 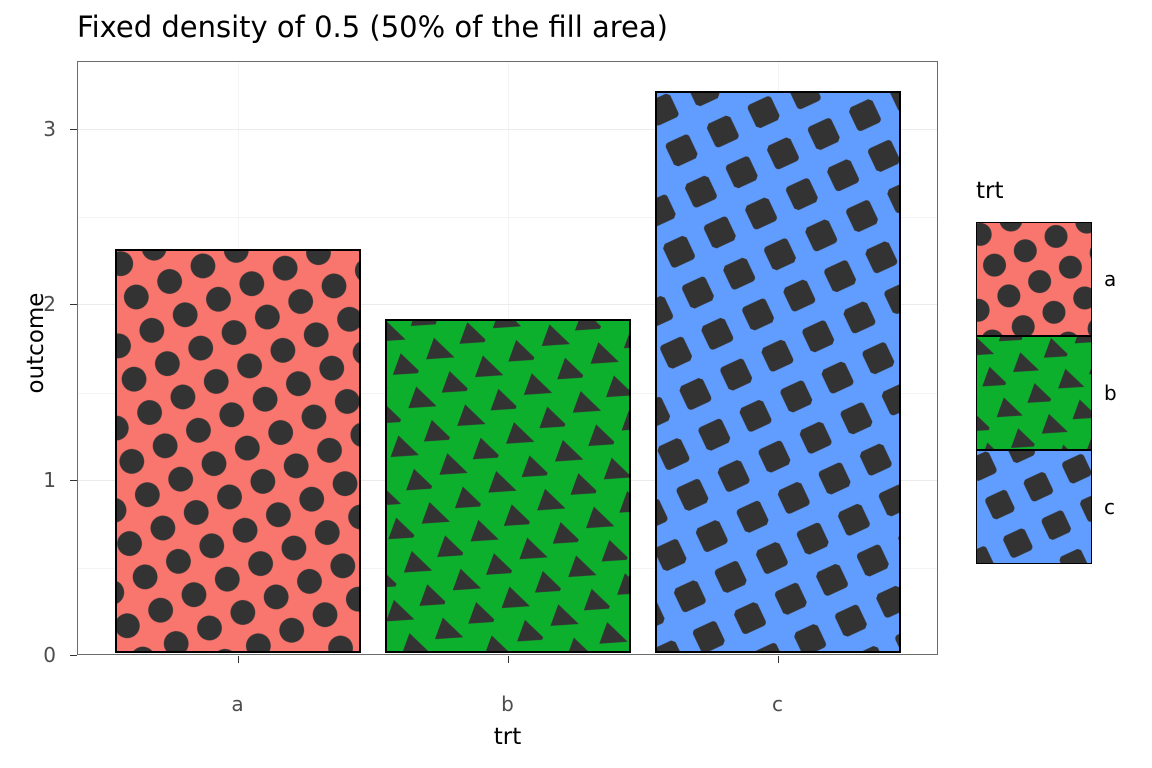 What do you see at coordinates (237, 704) in the screenshot?
I see `x-tick-label-a: a` at bounding box center [237, 704].